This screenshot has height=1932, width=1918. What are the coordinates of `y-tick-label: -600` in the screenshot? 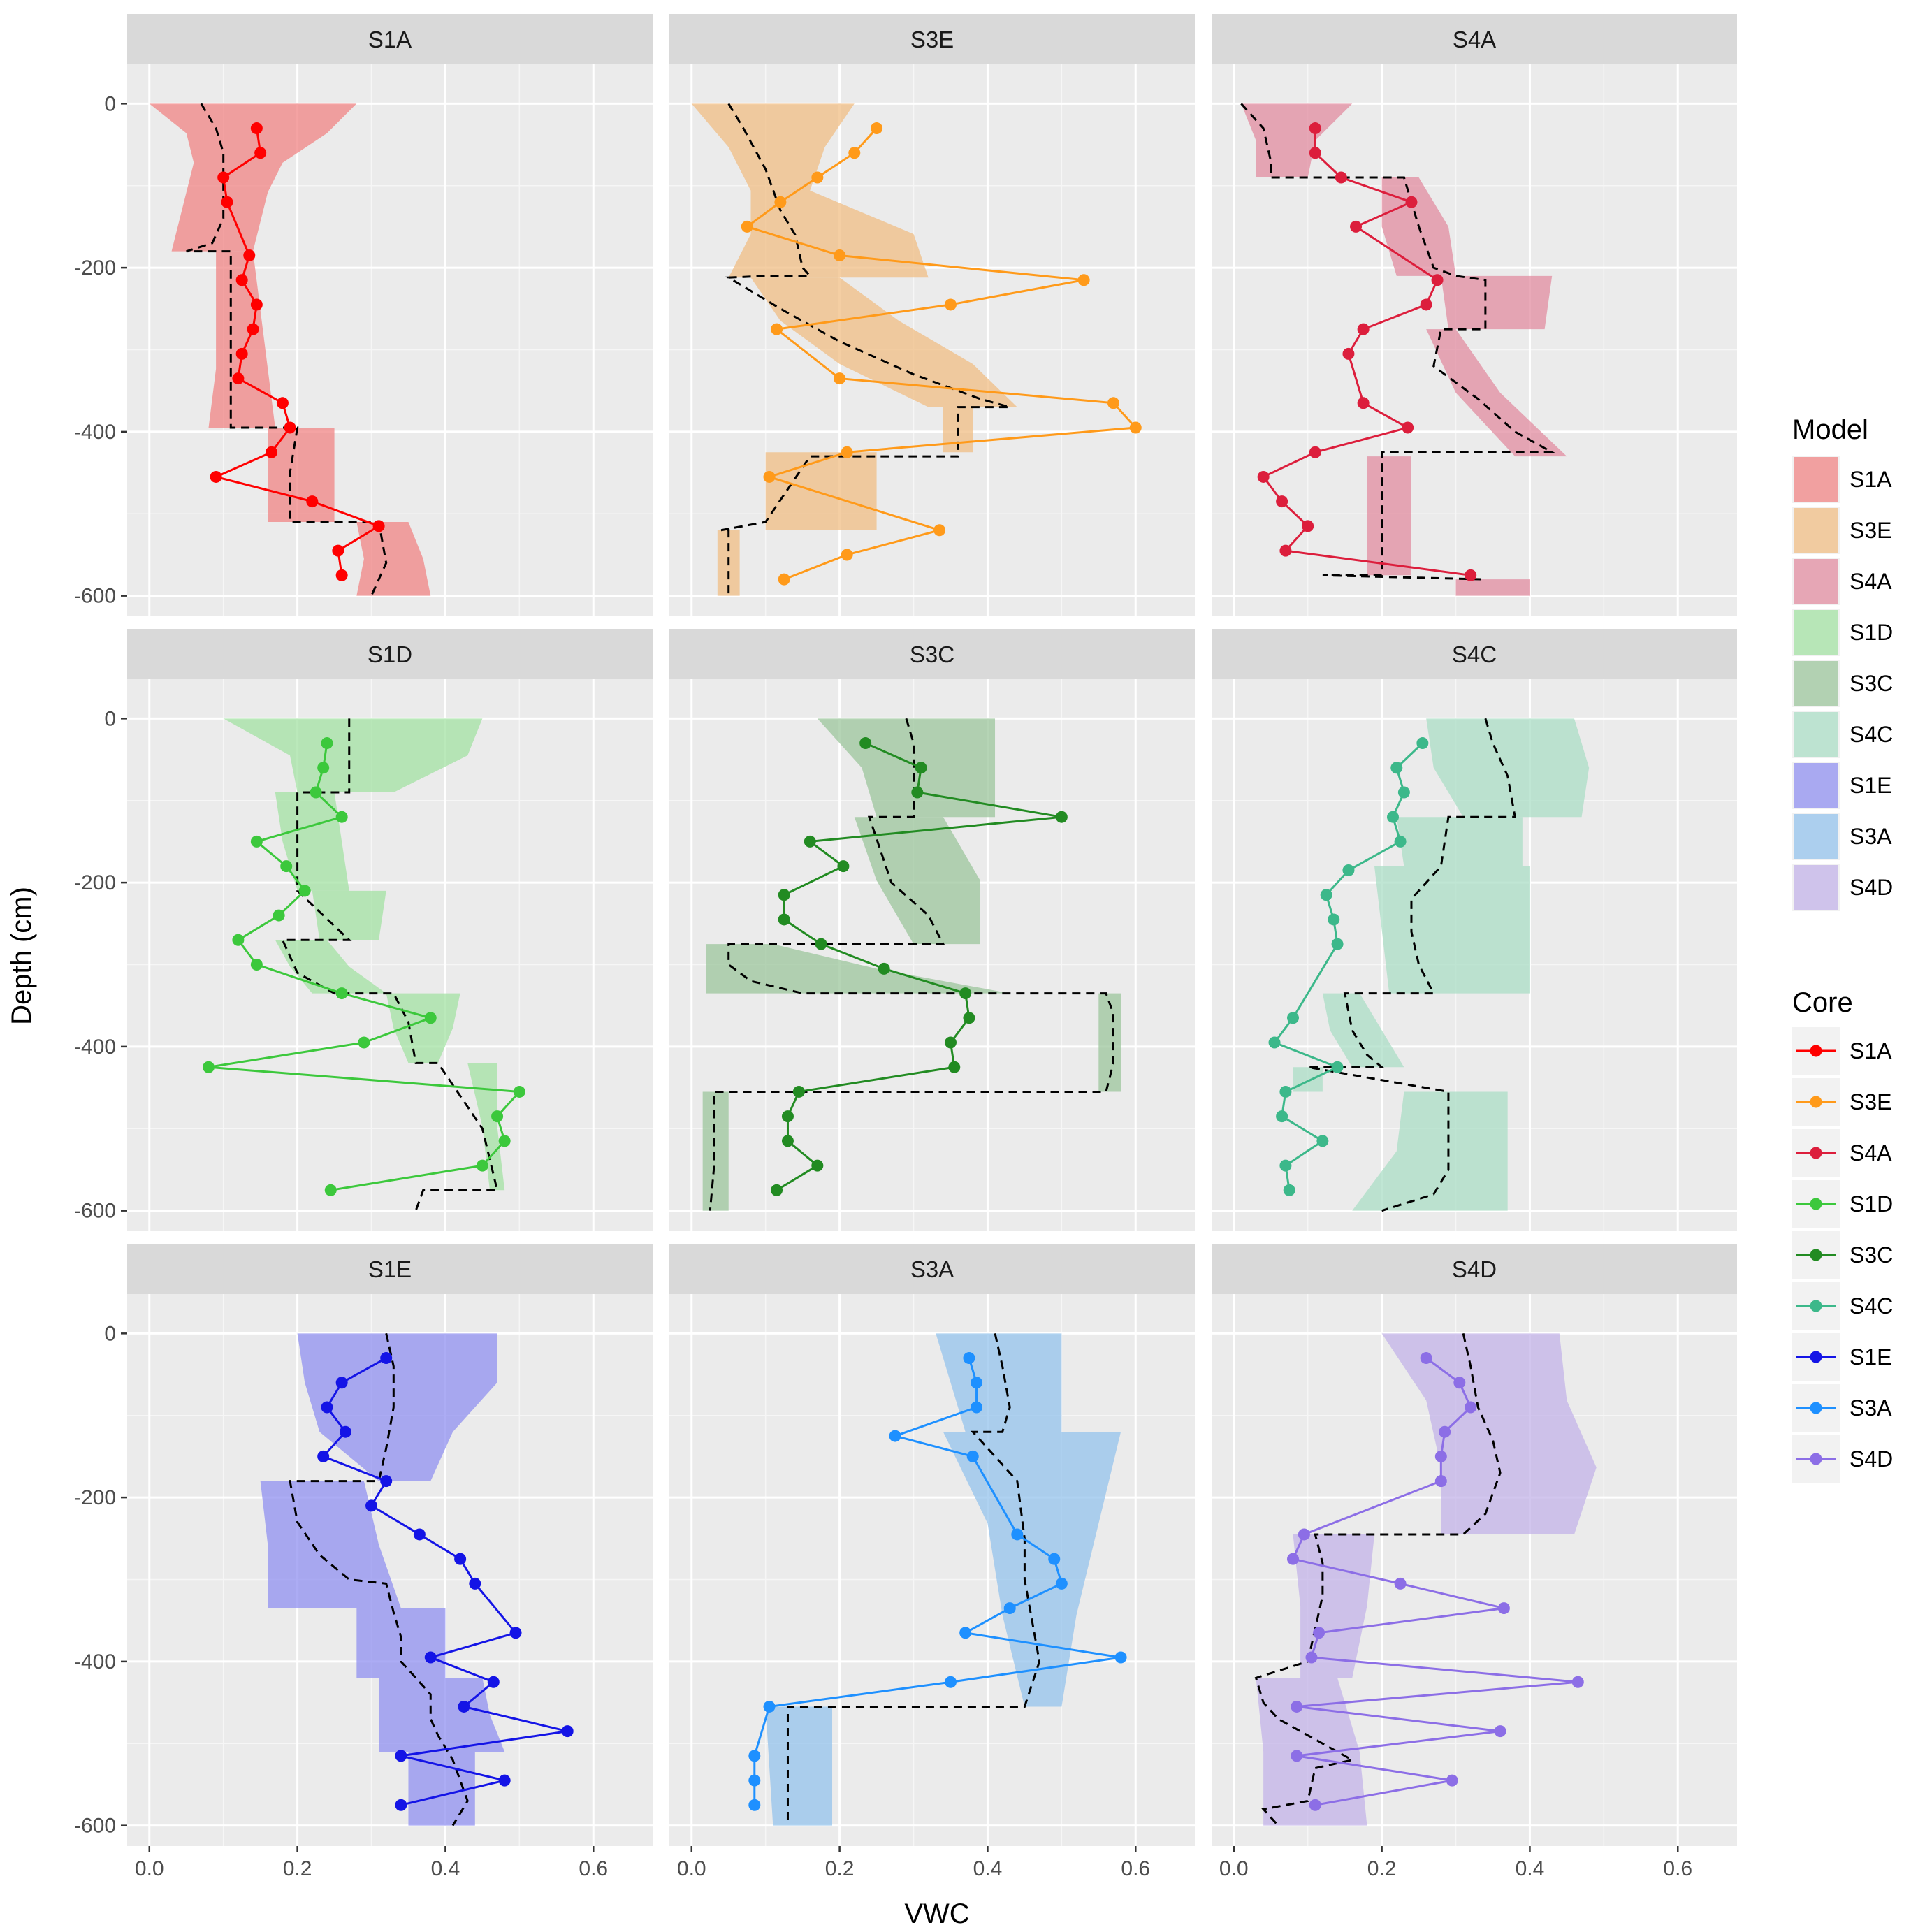 It's located at (95, 1826).